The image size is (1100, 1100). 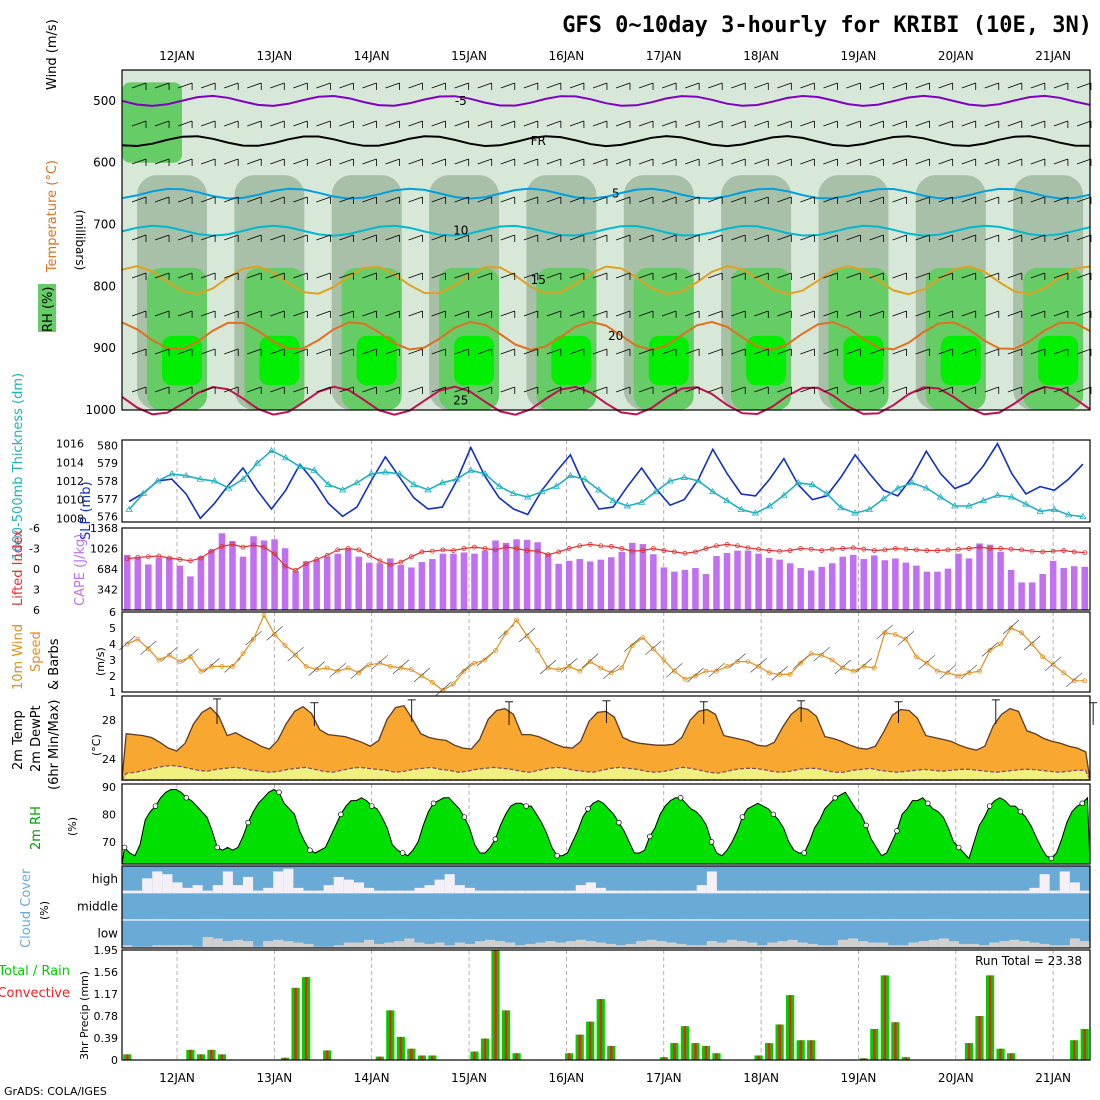 I want to click on panel-frame-pr, so click(x=606, y=1005).